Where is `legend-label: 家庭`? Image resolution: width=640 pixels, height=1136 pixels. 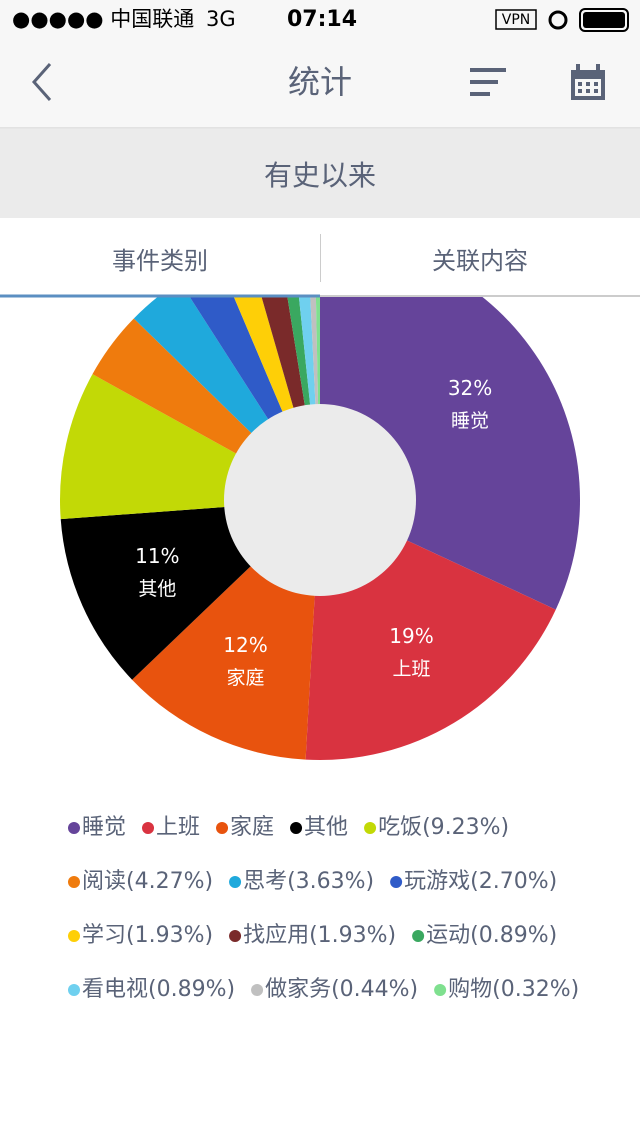 legend-label: 家庭 is located at coordinates (252, 827).